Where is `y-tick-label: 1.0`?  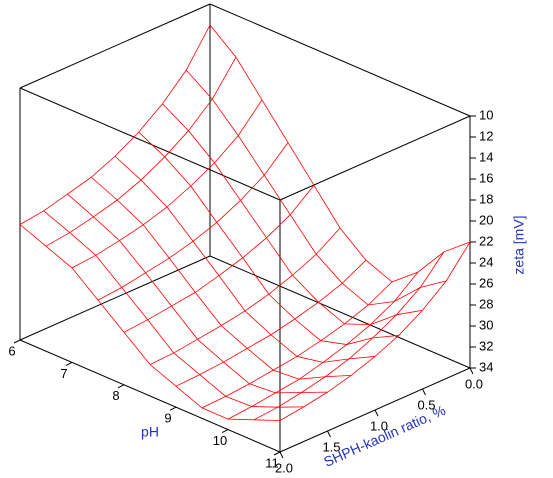 y-tick-label: 1.0 is located at coordinates (379, 425).